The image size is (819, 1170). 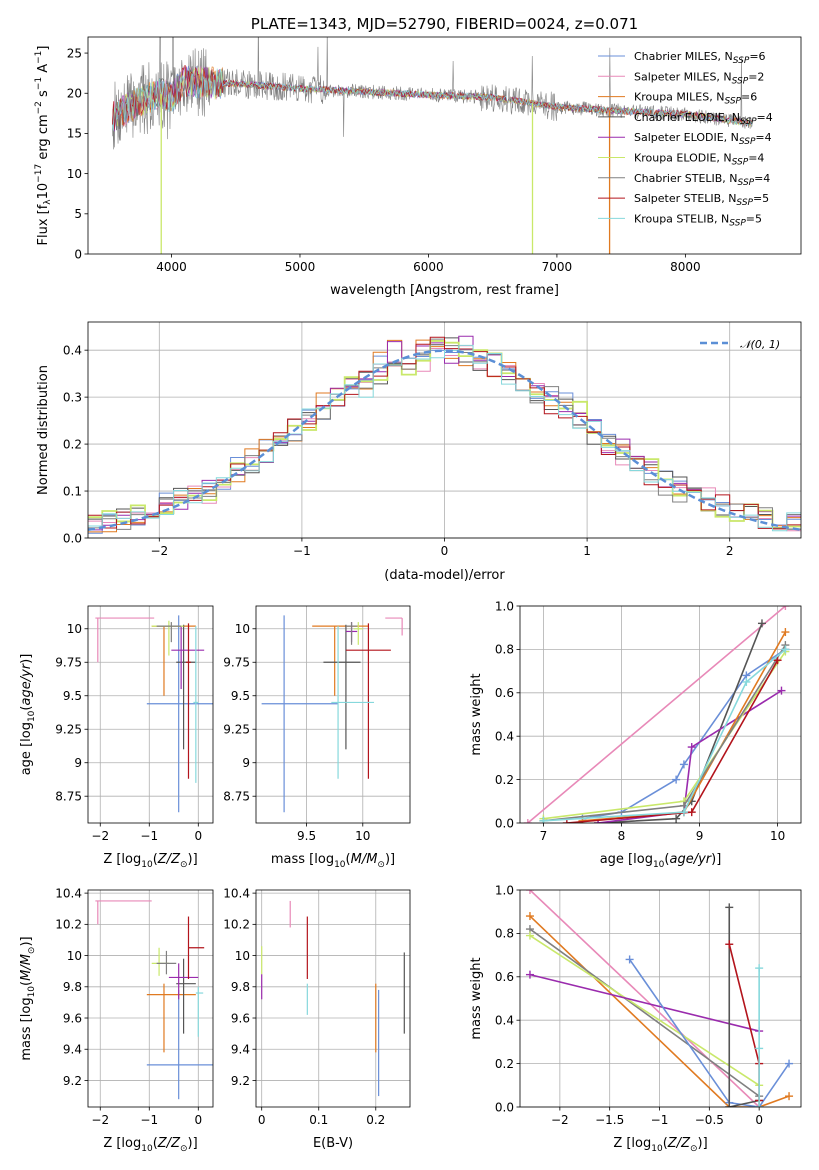 I want to click on legend-label: Salpeter STELIB, NSSP=5, so click(x=701, y=200).